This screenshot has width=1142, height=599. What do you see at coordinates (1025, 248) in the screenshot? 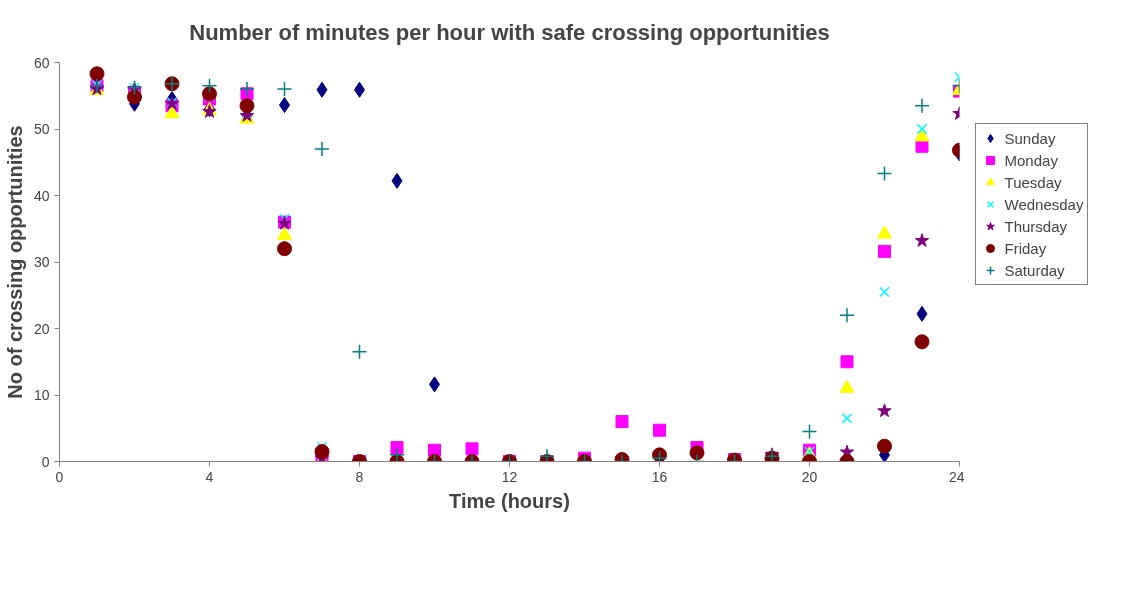
I see `legend-label: Friday` at bounding box center [1025, 248].